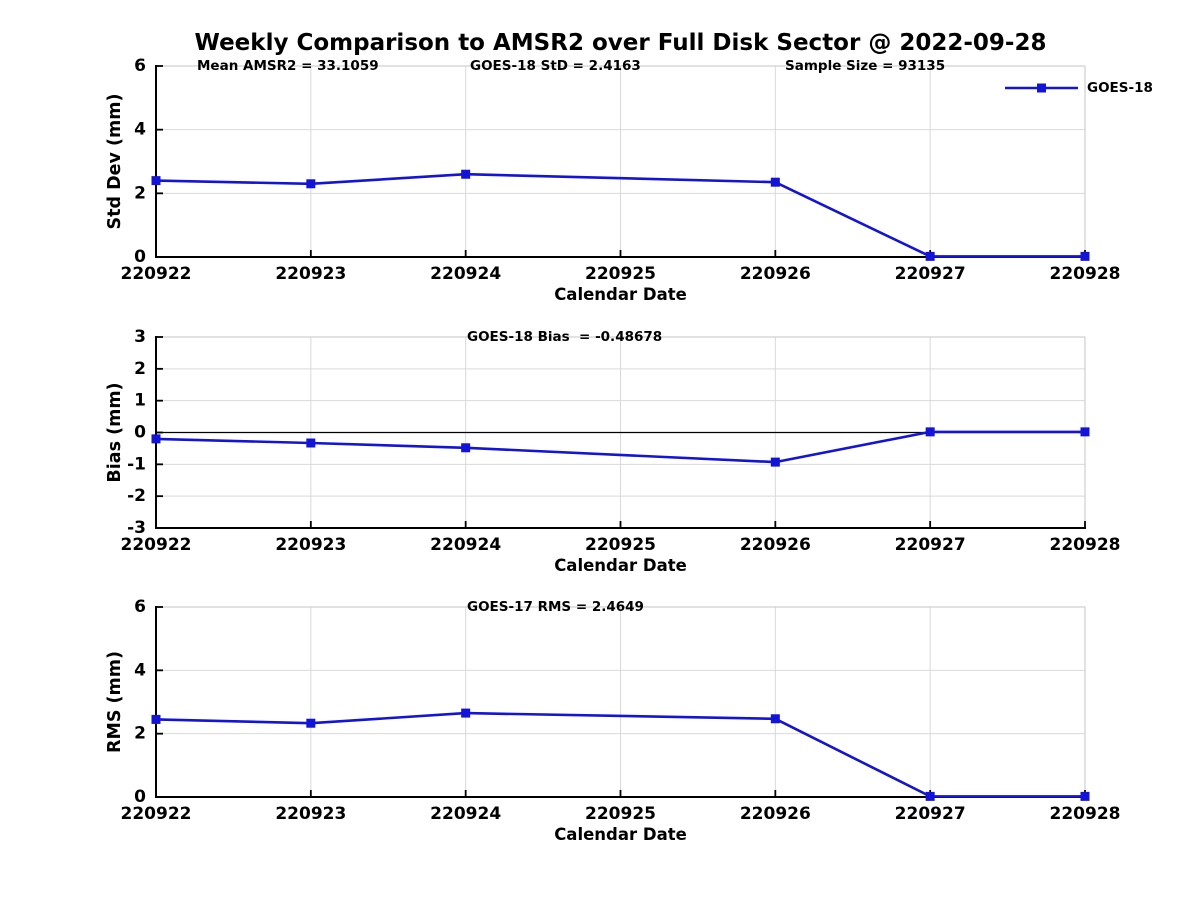  Describe the element at coordinates (140, 337) in the screenshot. I see `y-tick-label: 3` at that location.